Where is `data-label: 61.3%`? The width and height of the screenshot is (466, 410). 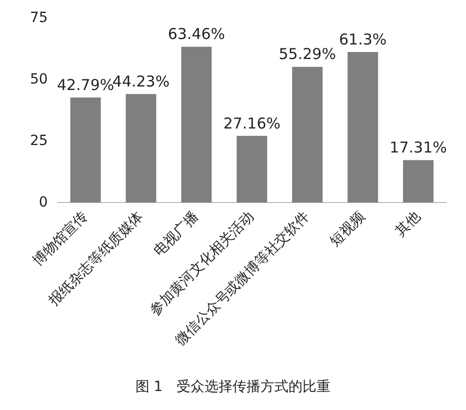
data-label: 61.3% is located at coordinates (362, 39).